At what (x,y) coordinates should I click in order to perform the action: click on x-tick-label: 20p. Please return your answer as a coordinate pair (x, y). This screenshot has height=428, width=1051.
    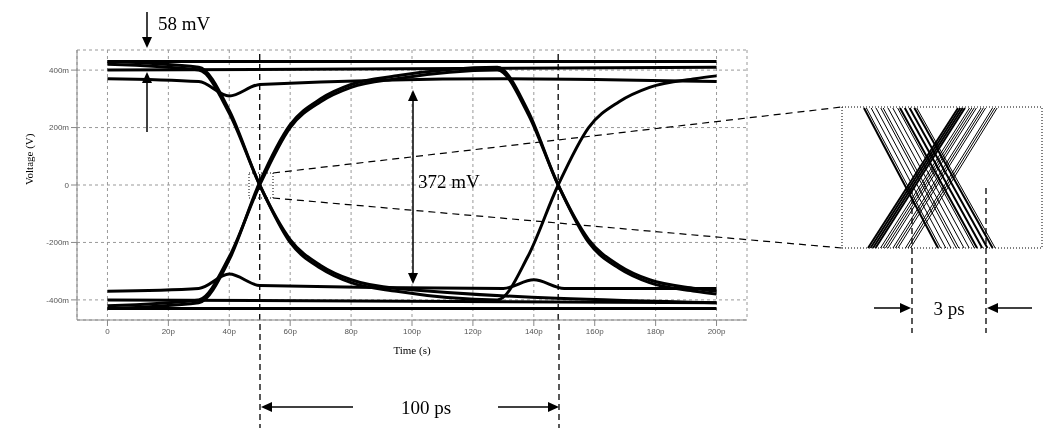
    Looking at the image, I should click on (168, 331).